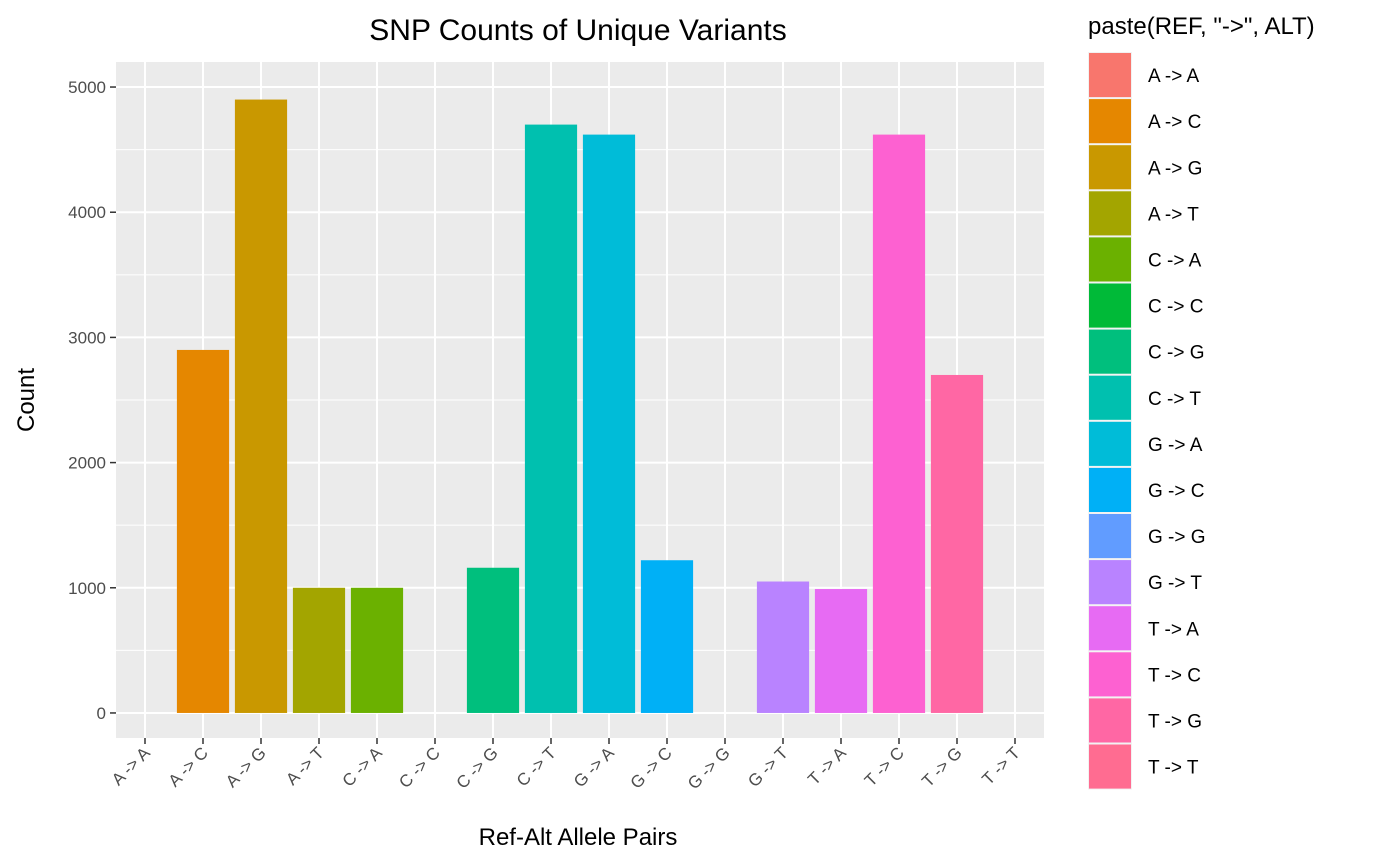 This screenshot has width=1400, height=865. Describe the element at coordinates (131, 766) in the screenshot. I see `x-tick-label: A -> A` at that location.